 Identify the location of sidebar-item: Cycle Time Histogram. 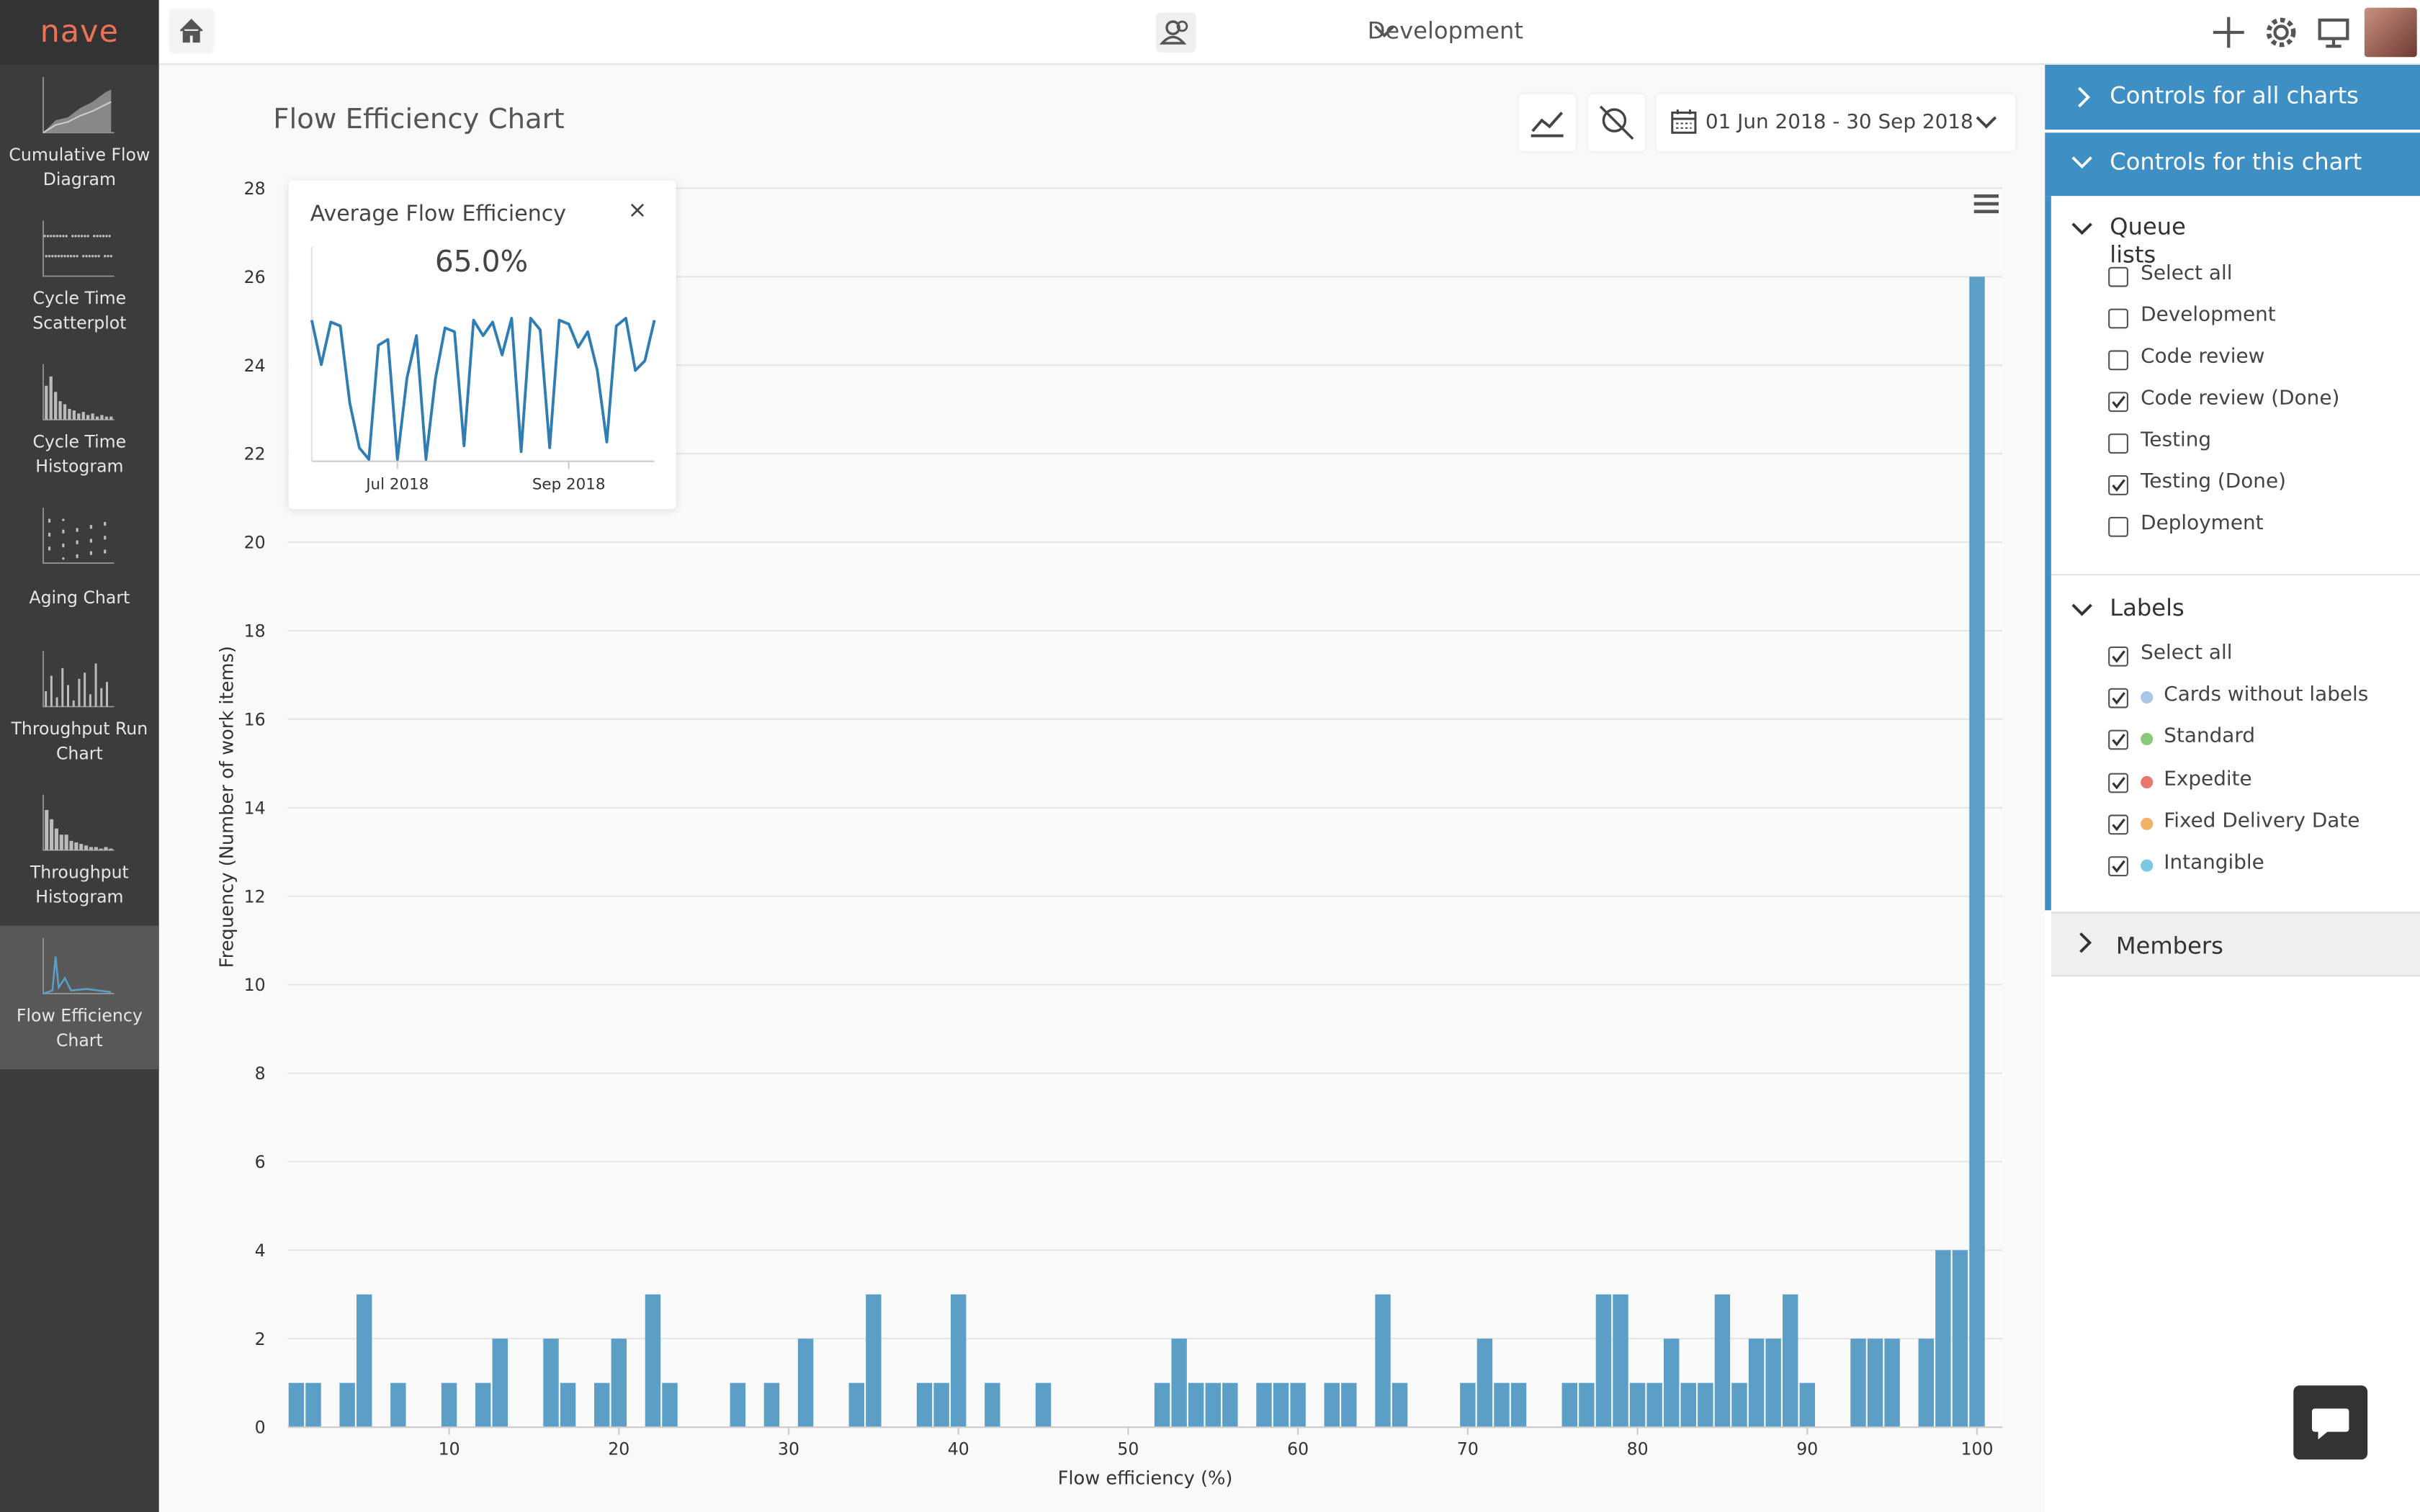
(79, 423).